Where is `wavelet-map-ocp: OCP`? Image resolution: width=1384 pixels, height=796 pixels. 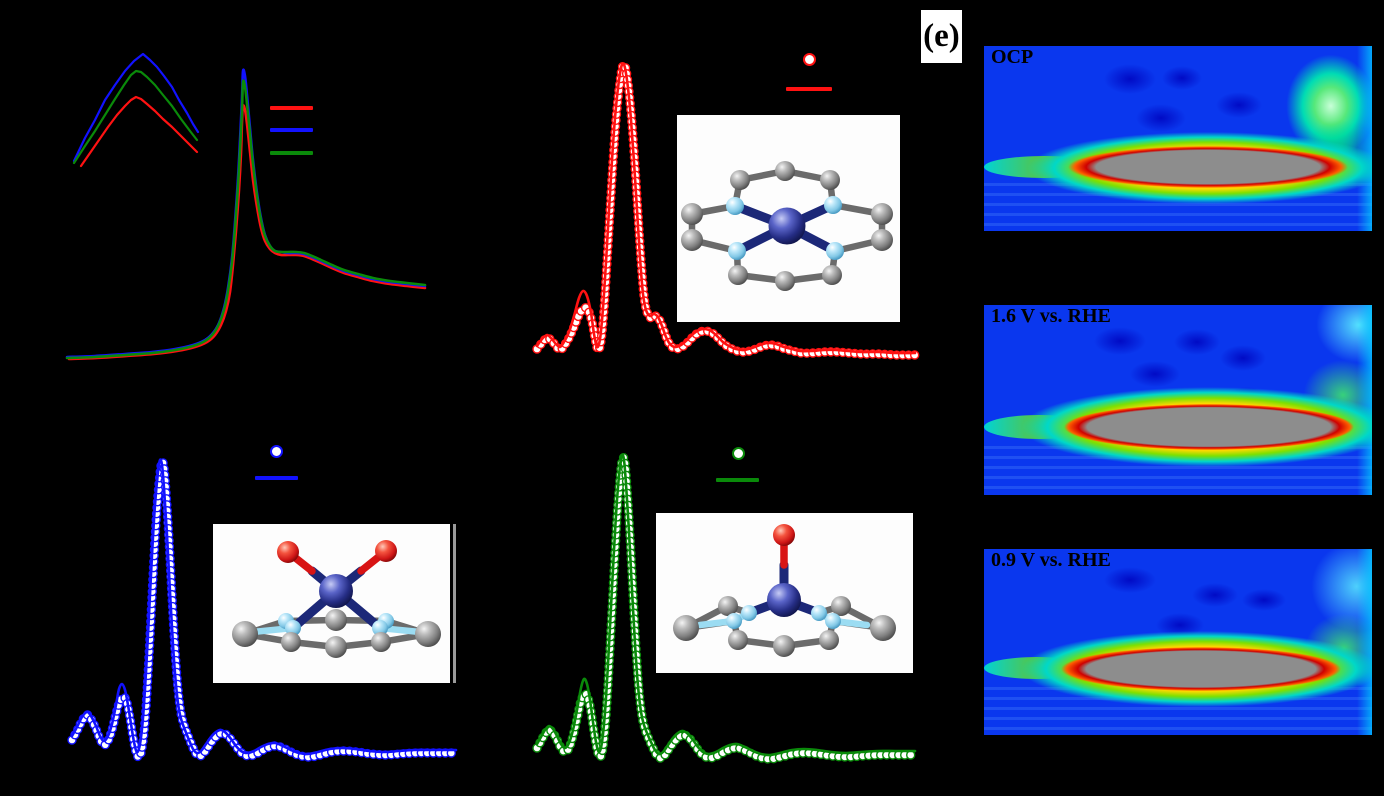
wavelet-map-ocp: OCP is located at coordinates (1178, 138).